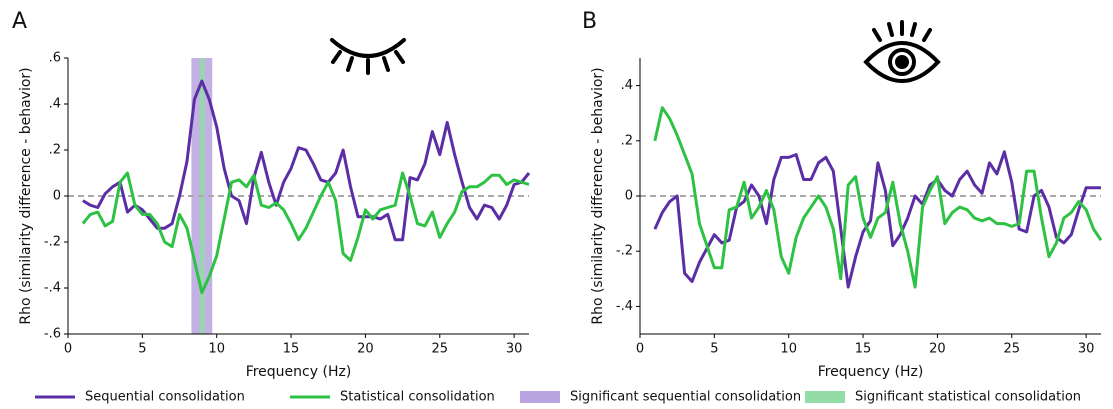 The image size is (1113, 409). I want to click on legend-label: Sequential consolidation, so click(165, 397).